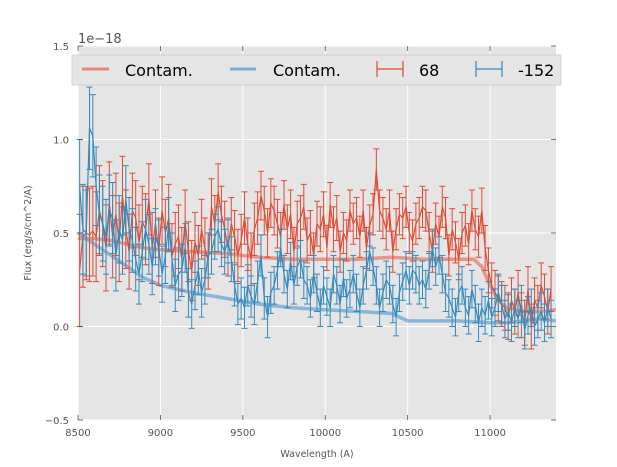 This screenshot has height=467, width=617. Describe the element at coordinates (514, 70) in the screenshot. I see `legend-entry-minus152: -152` at that location.